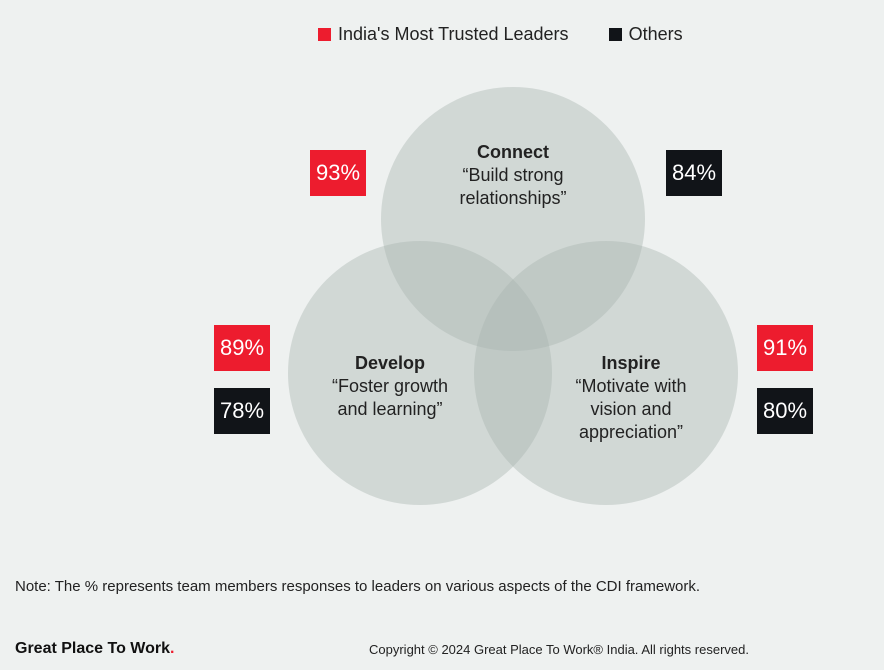 The width and height of the screenshot is (884, 670). What do you see at coordinates (631, 432) in the screenshot?
I see `inspire-quote-line3: appreciation”` at bounding box center [631, 432].